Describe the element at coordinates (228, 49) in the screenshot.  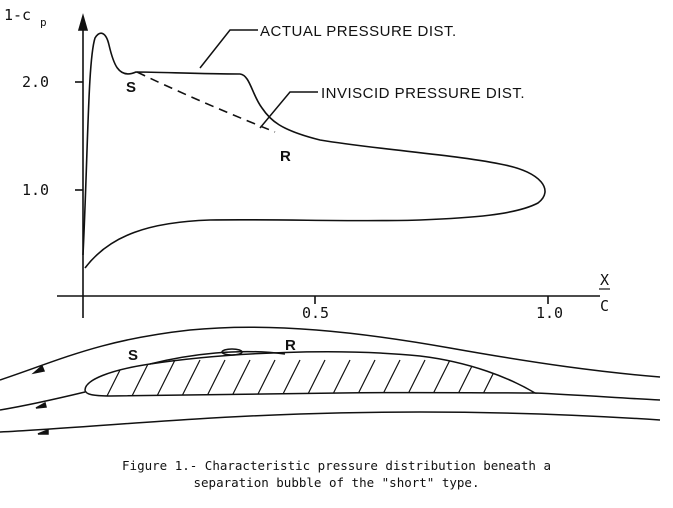
I see `actual-leader` at that location.